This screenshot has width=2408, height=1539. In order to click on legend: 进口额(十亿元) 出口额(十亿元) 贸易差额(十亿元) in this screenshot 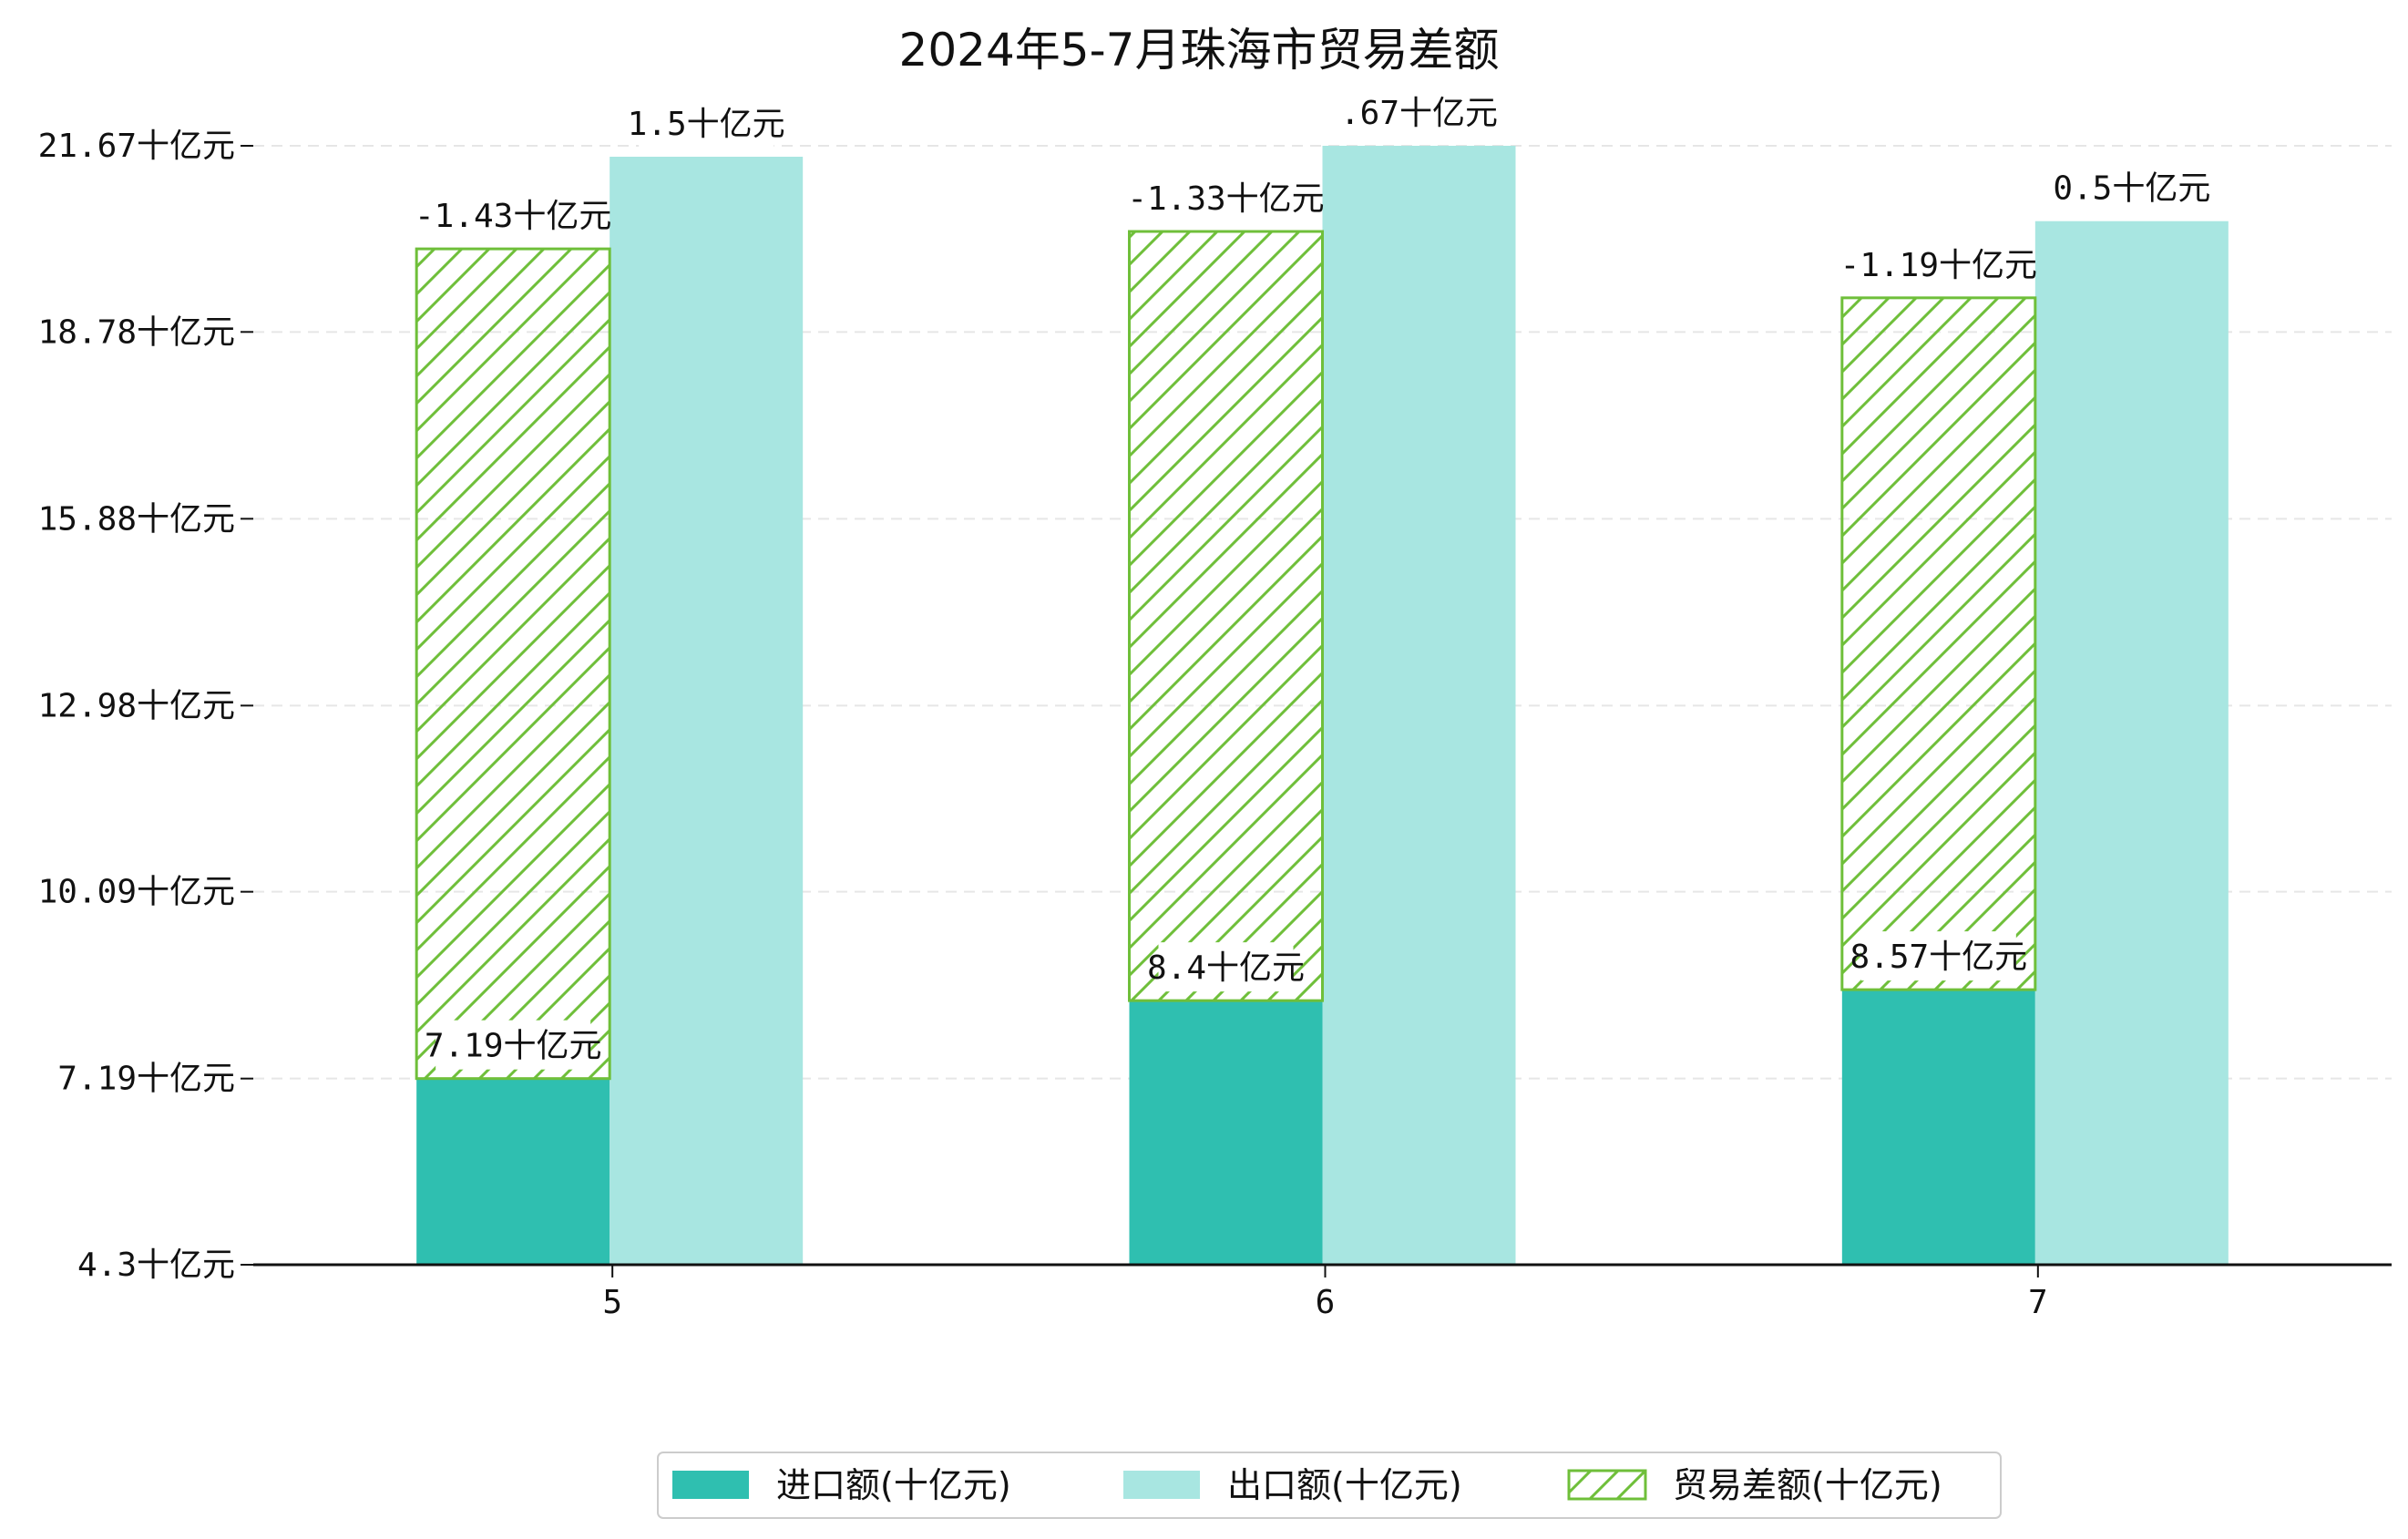, I will do `click(1330, 1486)`.